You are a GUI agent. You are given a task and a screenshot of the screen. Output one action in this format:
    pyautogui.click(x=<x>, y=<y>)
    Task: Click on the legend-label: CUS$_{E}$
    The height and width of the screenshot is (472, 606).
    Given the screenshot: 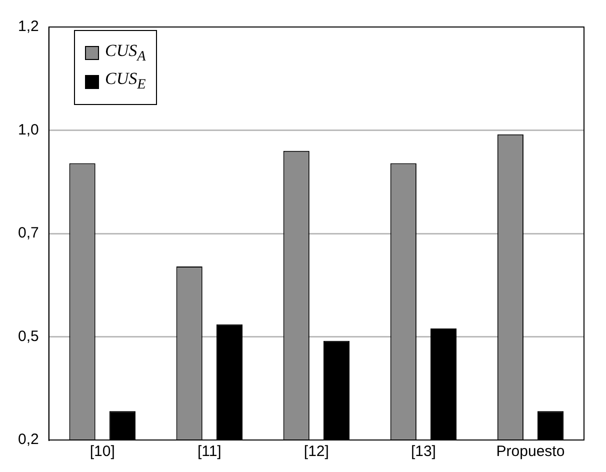 What is the action you would take?
    pyautogui.click(x=125, y=81)
    